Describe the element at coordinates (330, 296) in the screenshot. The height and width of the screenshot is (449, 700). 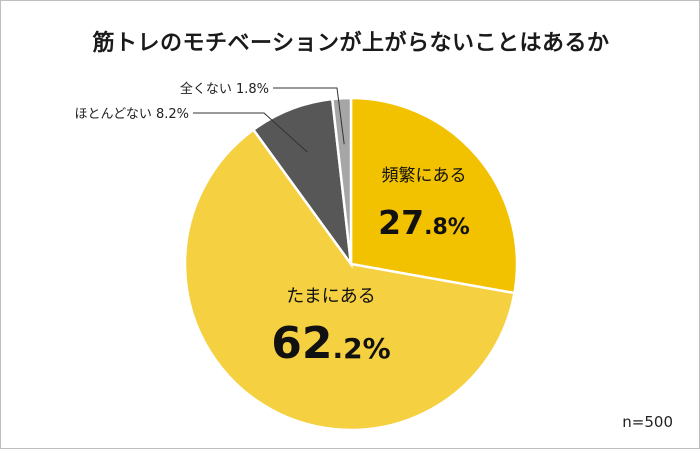
I see `slice-label-1: たまにある` at that location.